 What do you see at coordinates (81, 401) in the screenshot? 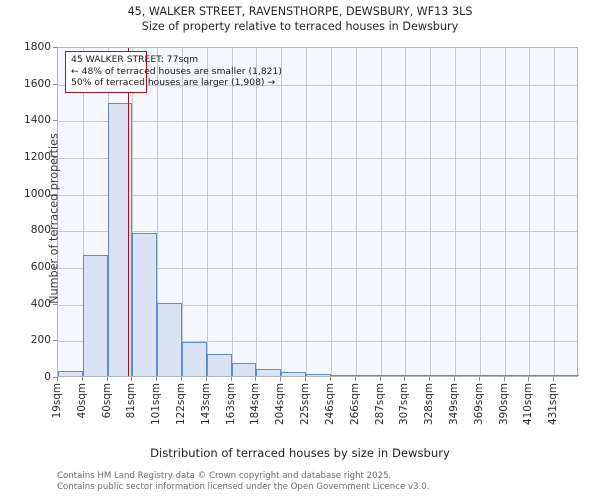
I see `x-axis-tick-label: 40sqm` at bounding box center [81, 401].